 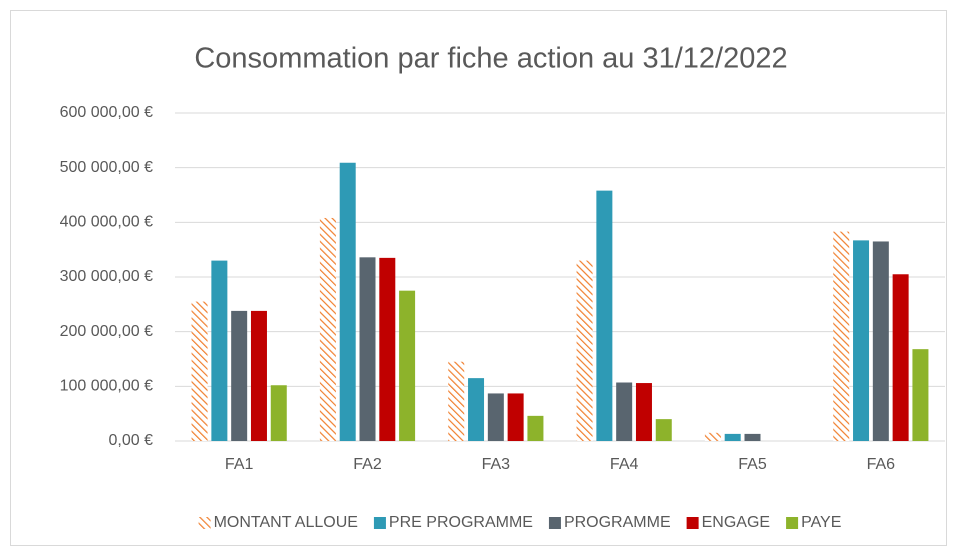 What do you see at coordinates (752, 464) in the screenshot?
I see `x-tick-label: FA5` at bounding box center [752, 464].